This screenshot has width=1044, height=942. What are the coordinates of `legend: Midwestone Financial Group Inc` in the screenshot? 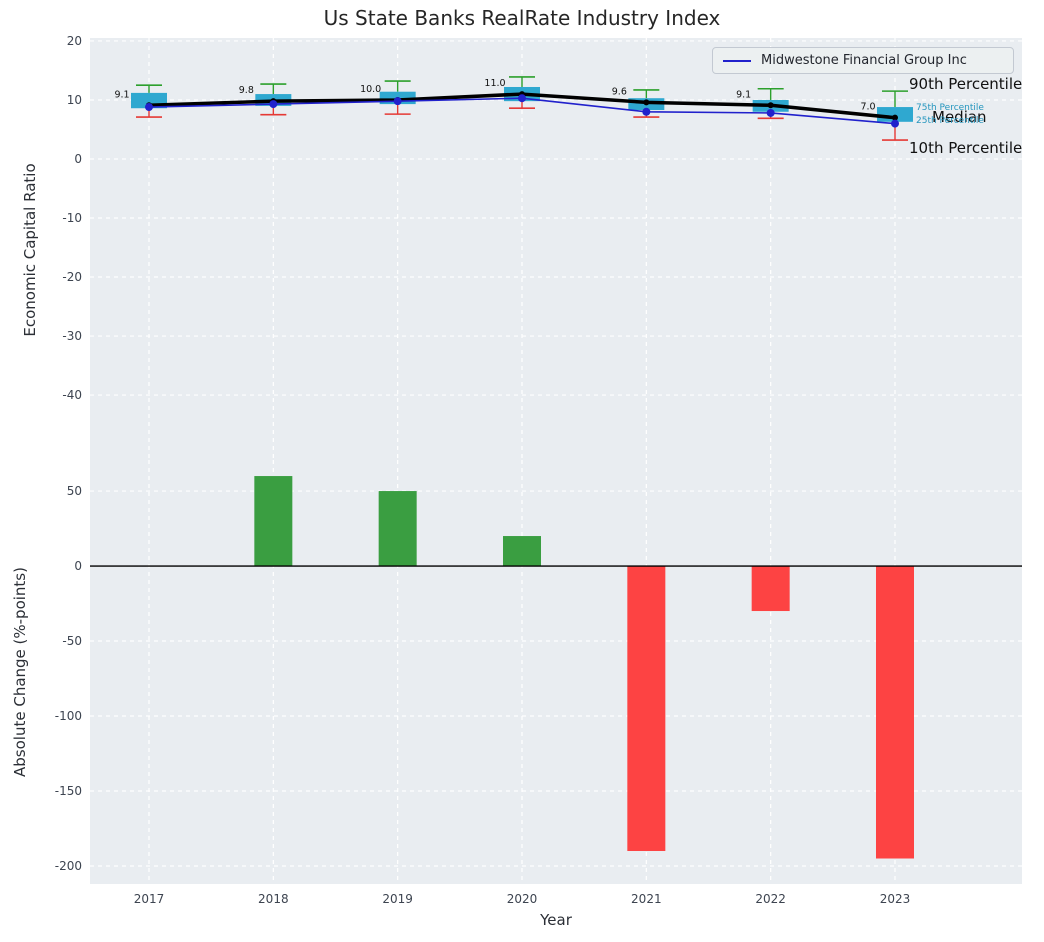 It's located at (863, 60).